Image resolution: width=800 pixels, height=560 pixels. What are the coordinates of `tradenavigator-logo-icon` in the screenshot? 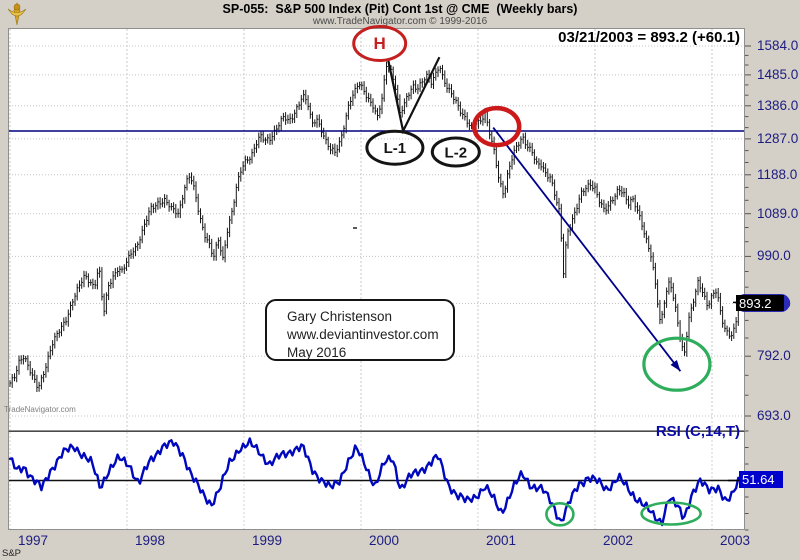 It's located at (17, 14).